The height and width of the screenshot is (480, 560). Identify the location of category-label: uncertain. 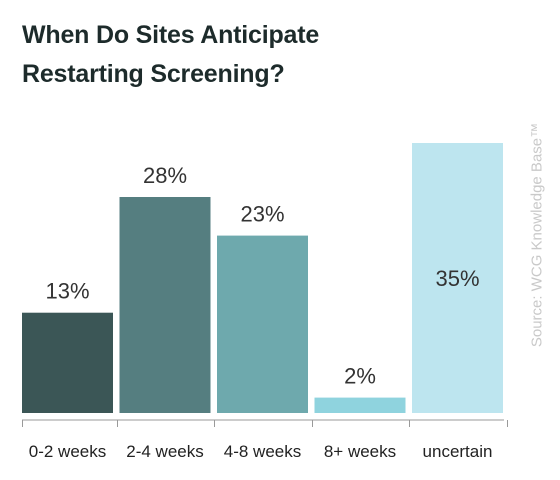
(458, 451).